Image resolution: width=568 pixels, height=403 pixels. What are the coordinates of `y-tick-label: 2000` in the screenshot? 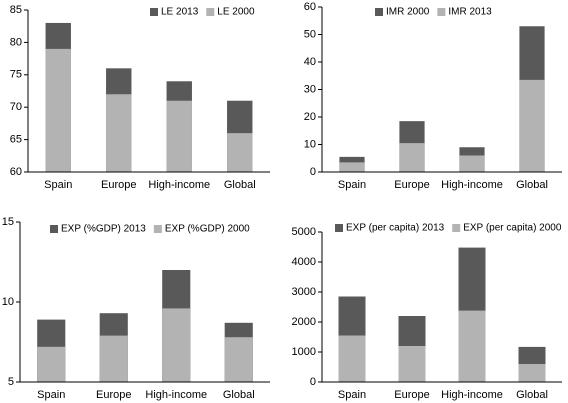 It's located at (304, 322).